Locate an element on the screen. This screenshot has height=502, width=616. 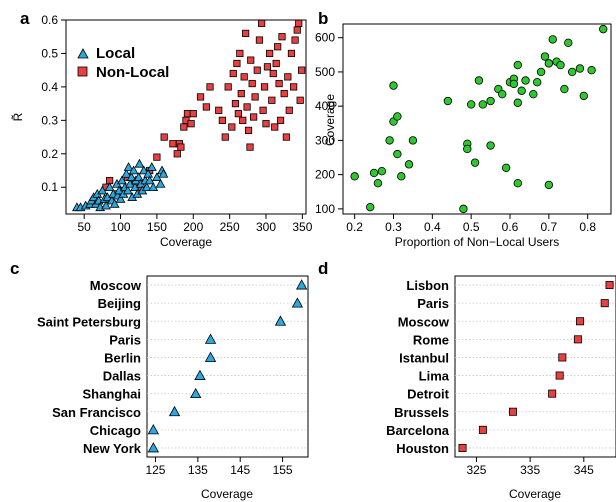
xtick-label: 145 is located at coordinates (240, 470).